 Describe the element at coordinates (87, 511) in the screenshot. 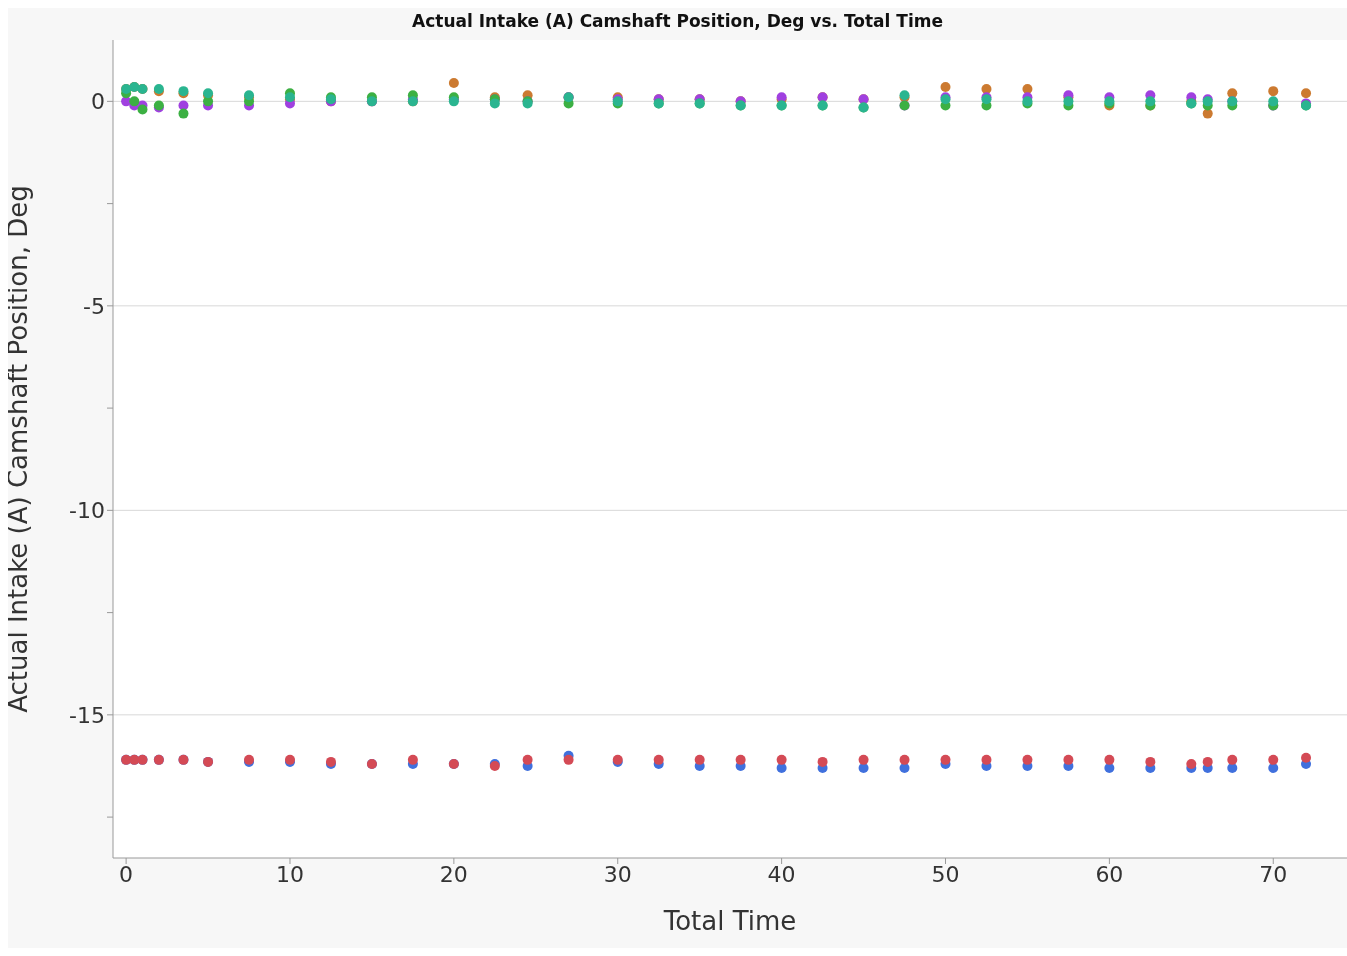

I see `y-tick-label: -10` at that location.